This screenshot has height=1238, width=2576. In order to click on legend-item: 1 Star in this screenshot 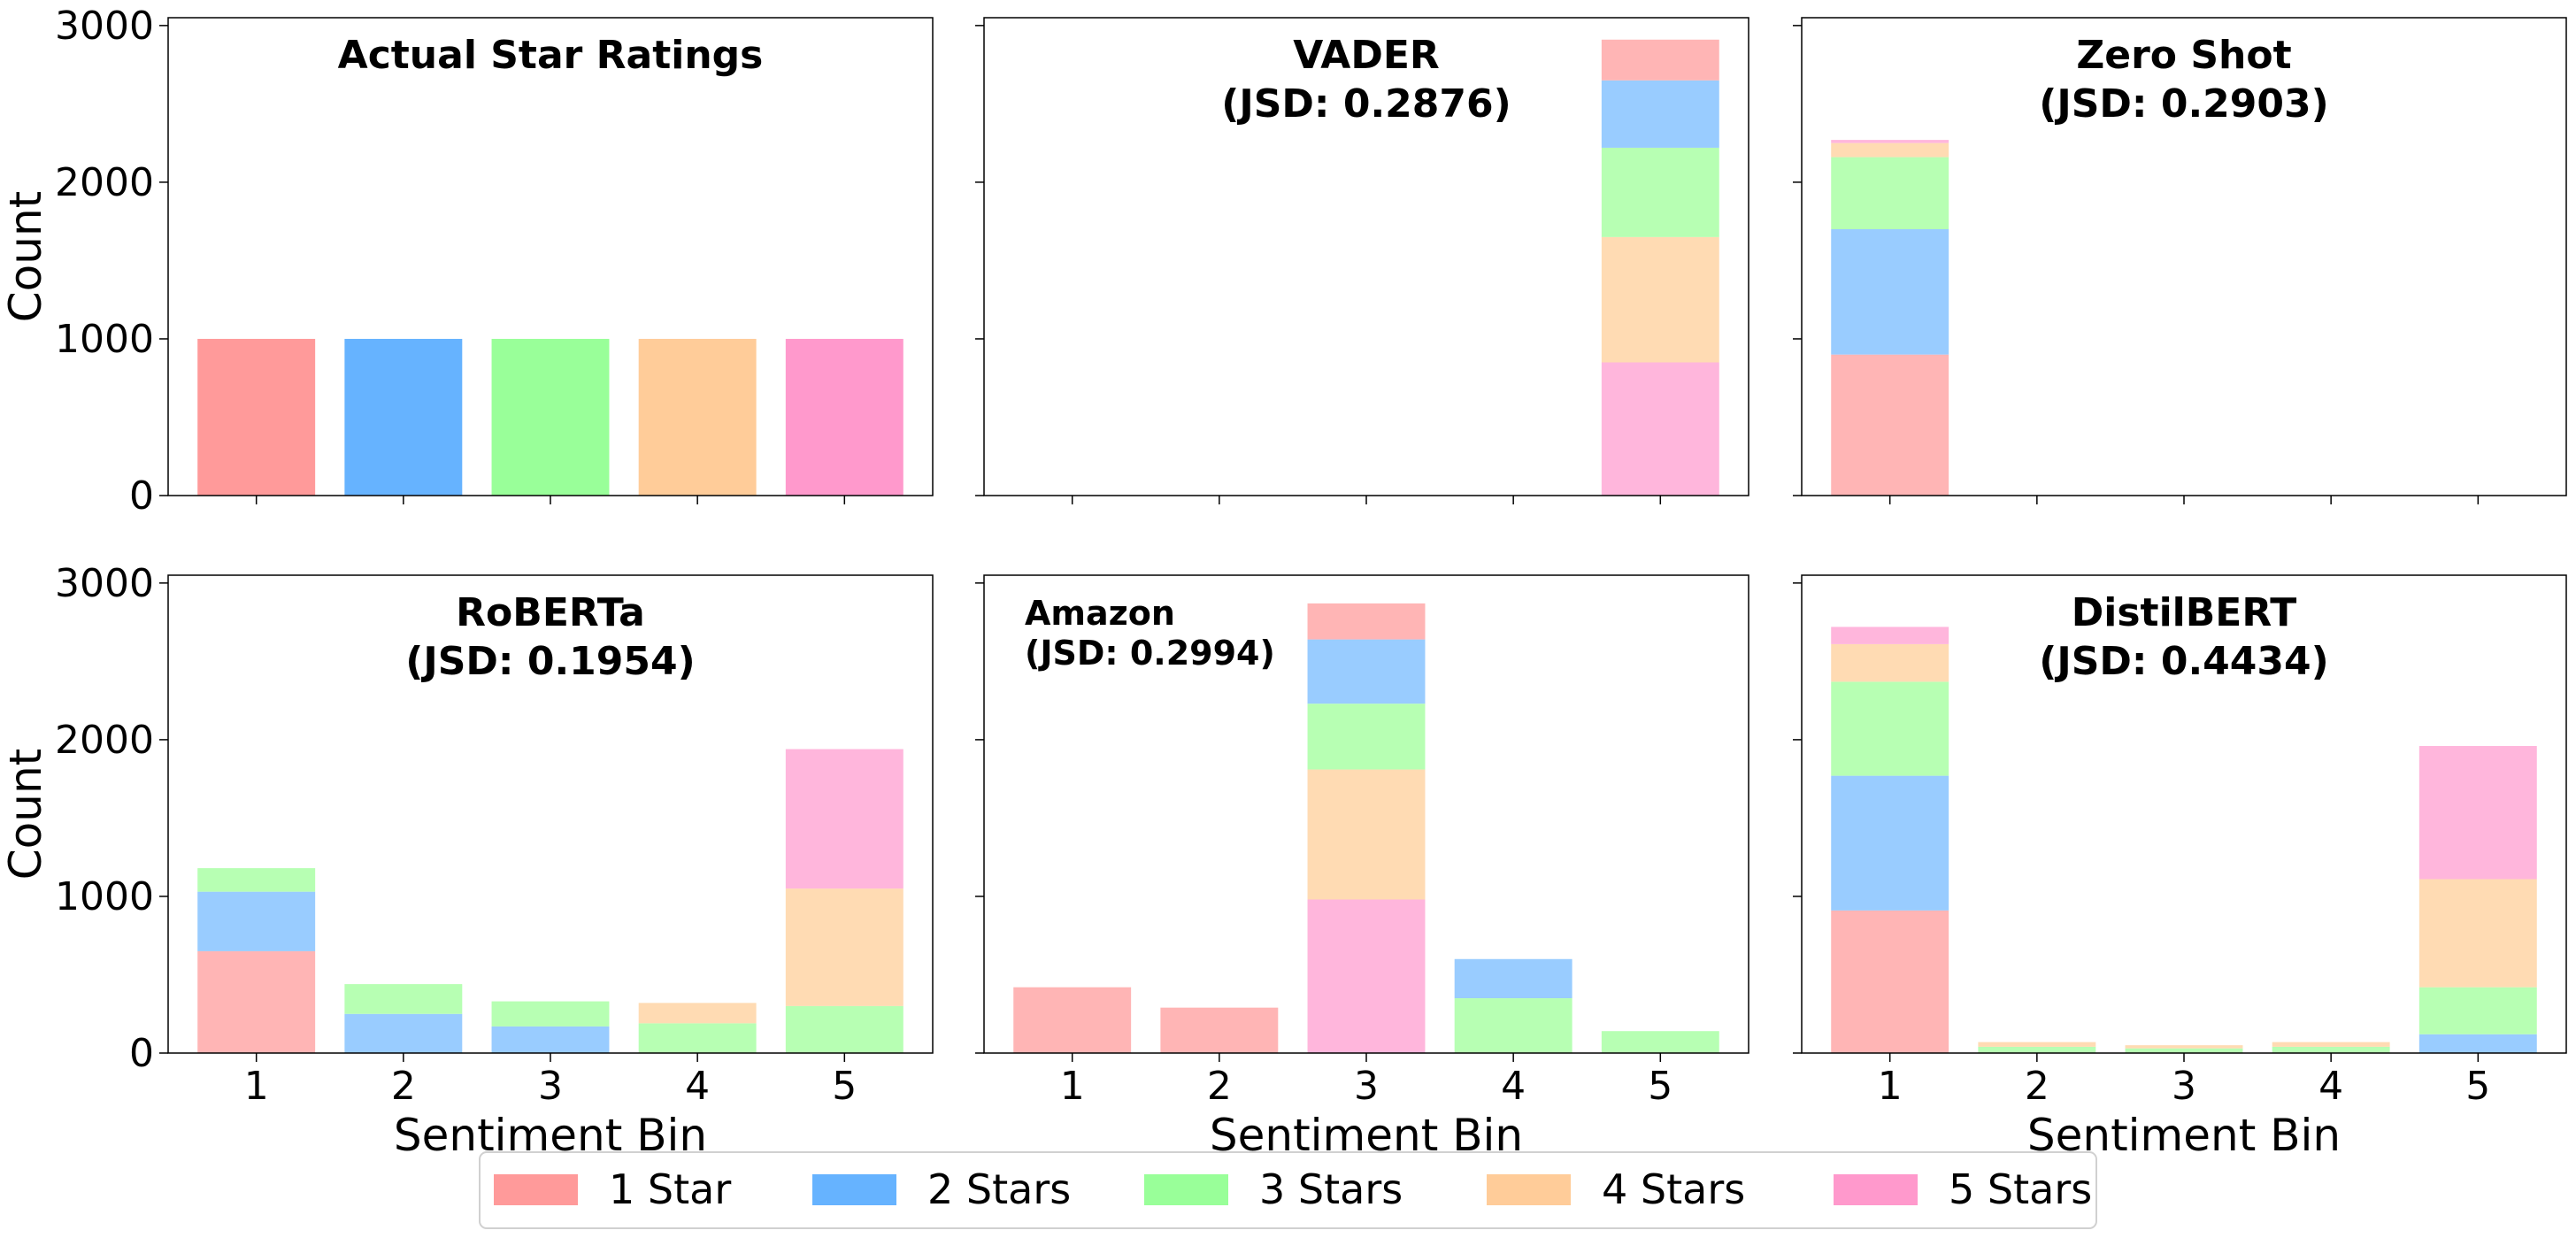, I will do `click(612, 1189)`.